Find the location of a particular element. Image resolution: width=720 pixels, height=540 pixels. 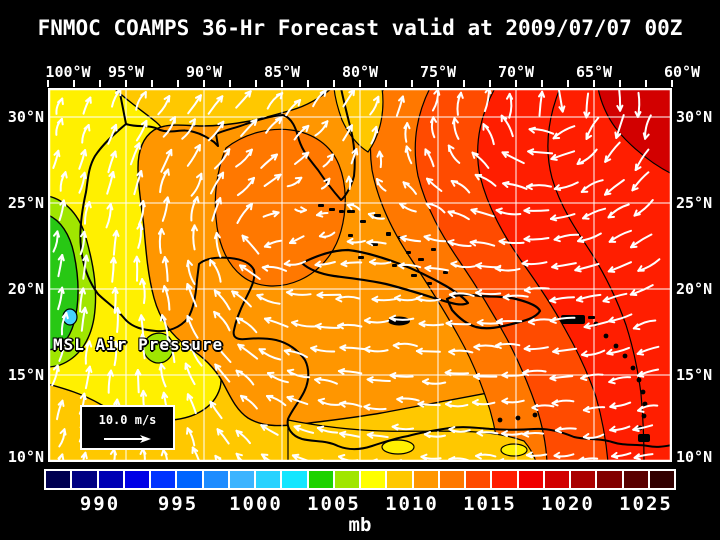

longitude-label: 70°W is located at coordinates (516, 72).